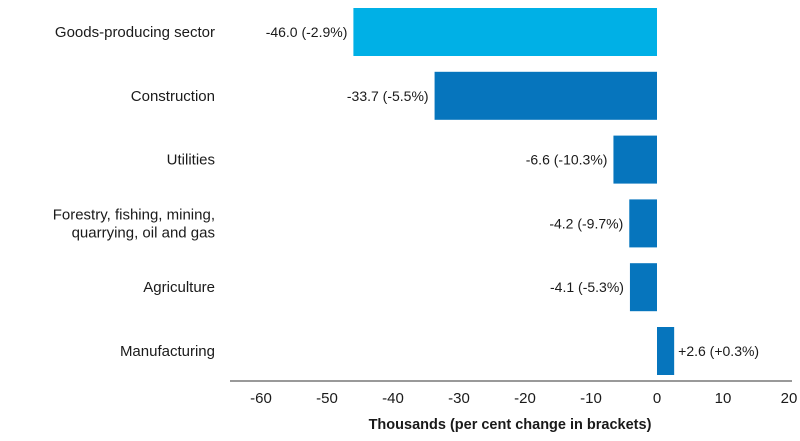 The width and height of the screenshot is (800, 441). What do you see at coordinates (167, 351) in the screenshot?
I see `category-label-5: Manufacturing` at bounding box center [167, 351].